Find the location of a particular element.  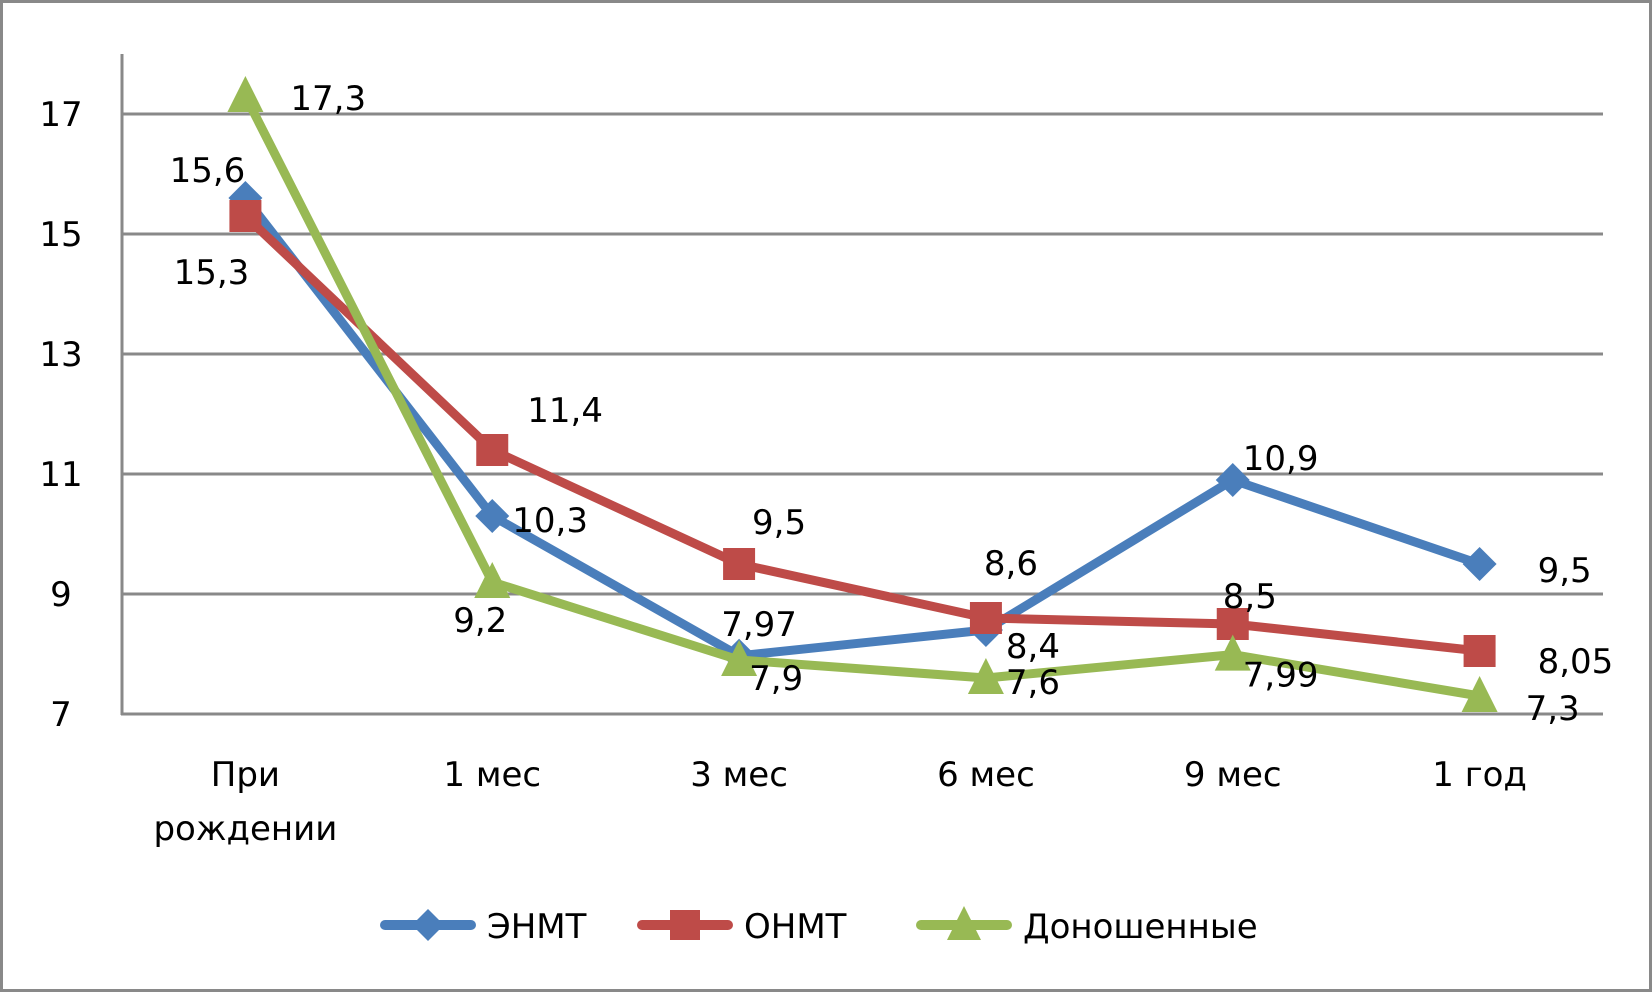

legend-item-0: ЭНМТ is located at coordinates (483, 927).